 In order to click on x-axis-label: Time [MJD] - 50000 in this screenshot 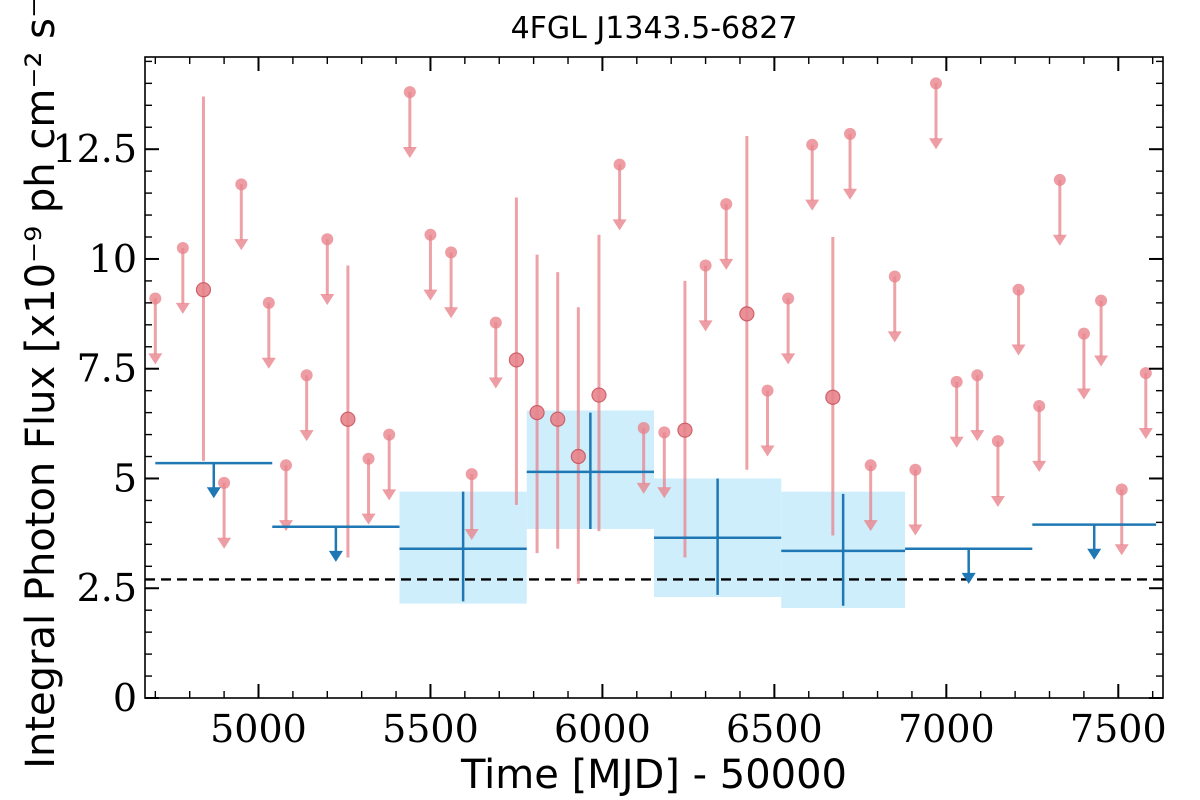, I will do `click(653, 775)`.